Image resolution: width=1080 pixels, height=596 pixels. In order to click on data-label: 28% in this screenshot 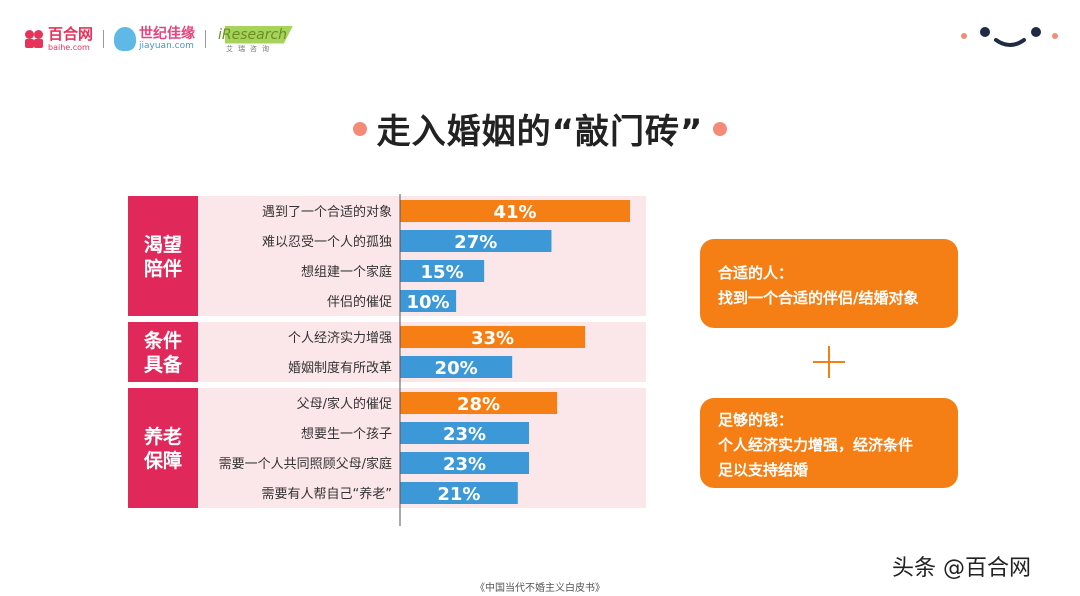, I will do `click(478, 404)`.